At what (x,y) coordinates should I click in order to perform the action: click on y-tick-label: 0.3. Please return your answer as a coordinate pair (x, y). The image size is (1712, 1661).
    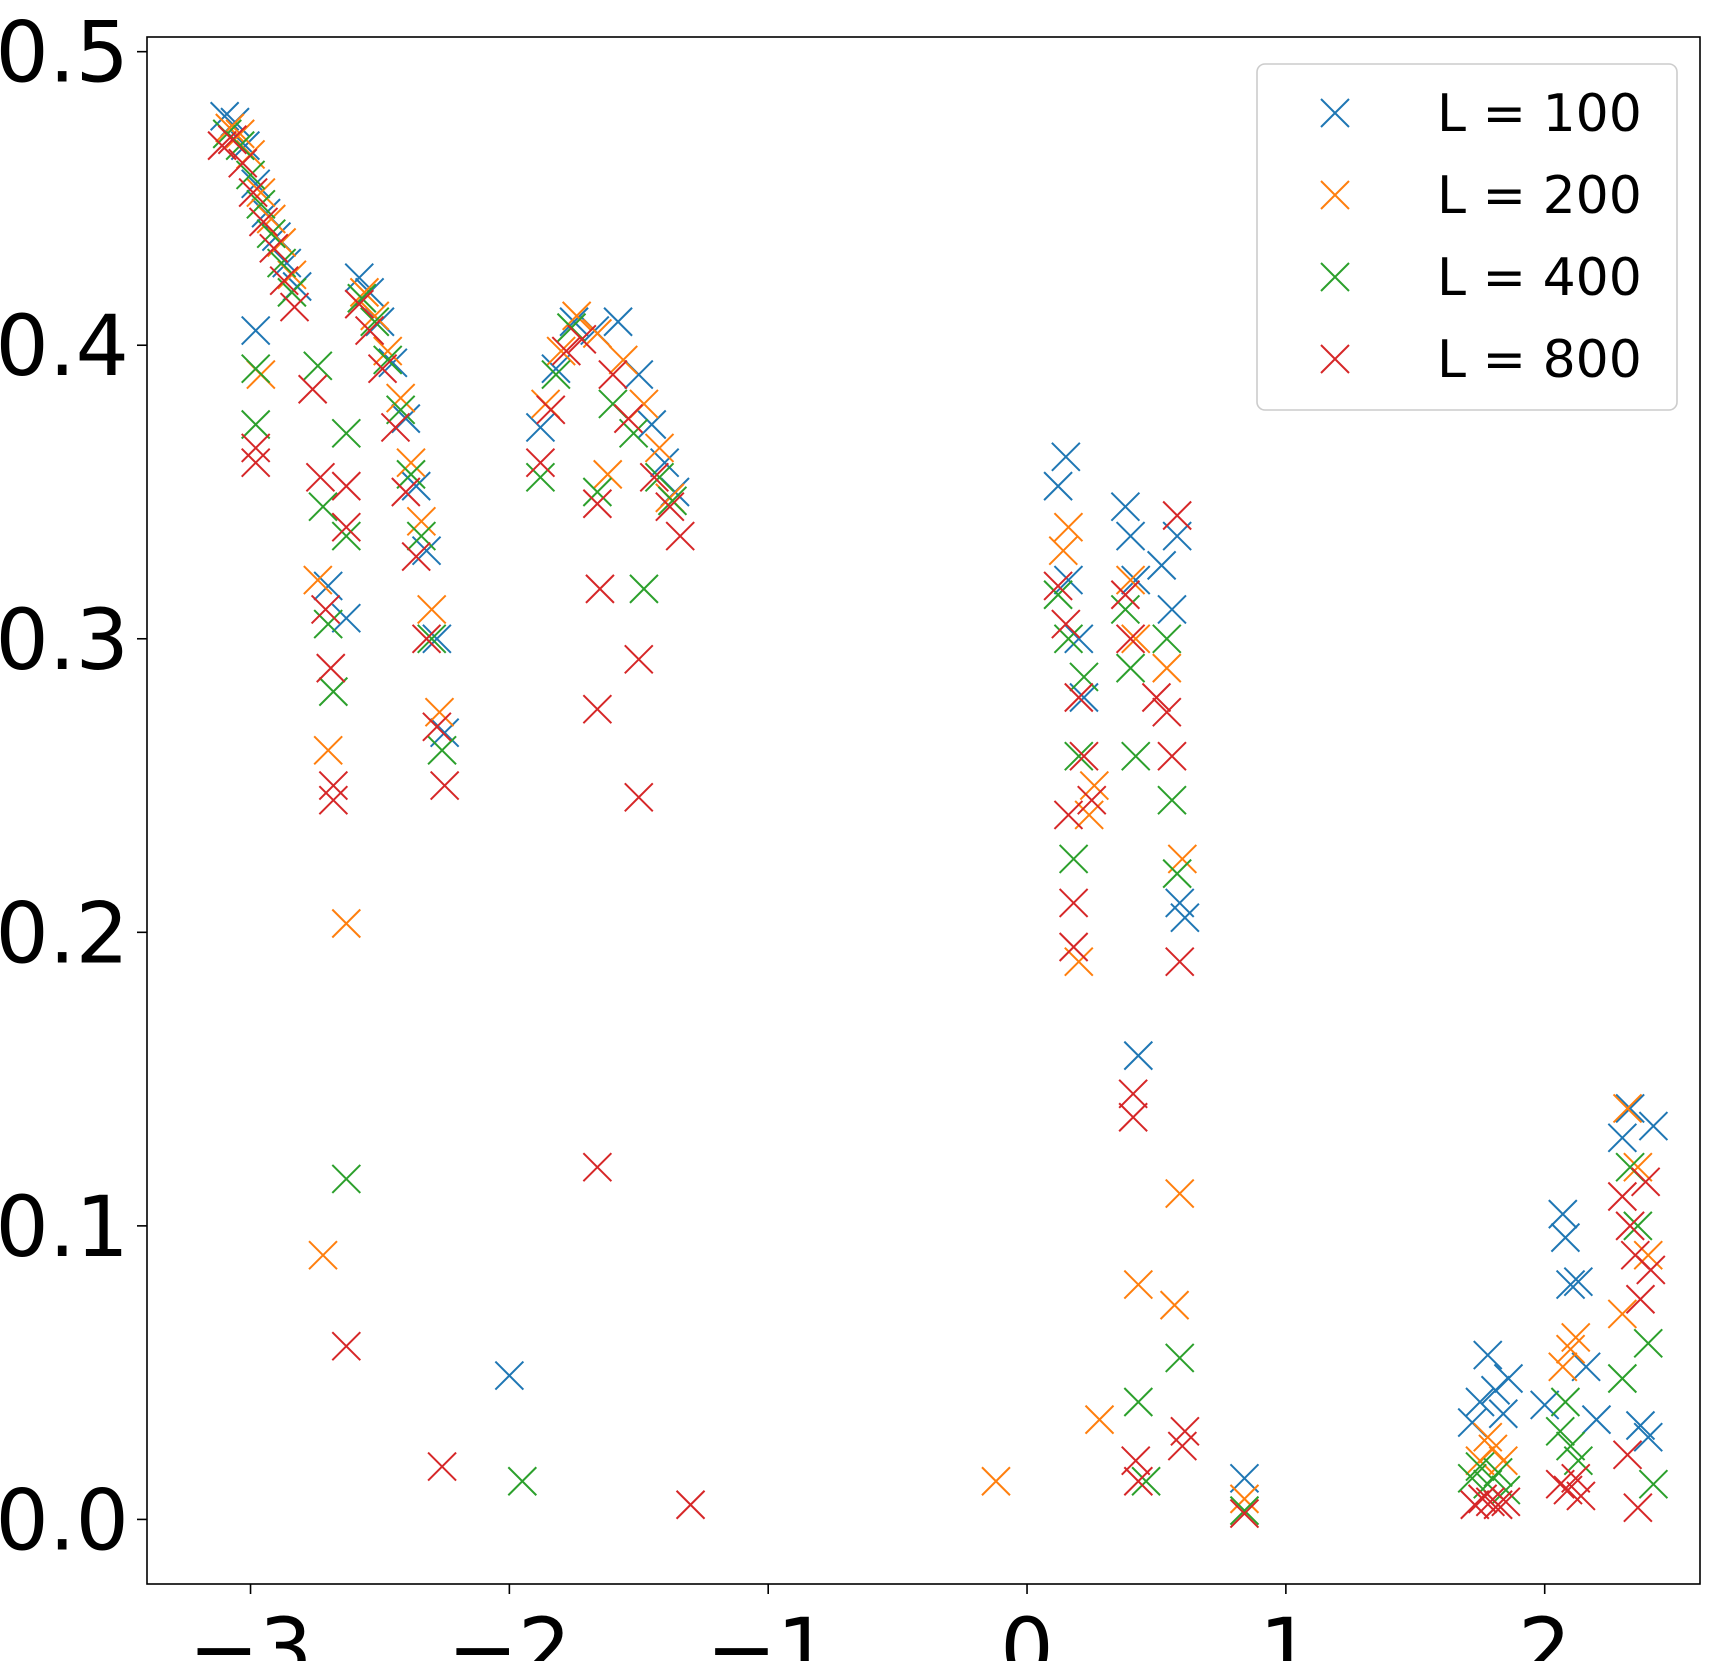
    Looking at the image, I should click on (64, 640).